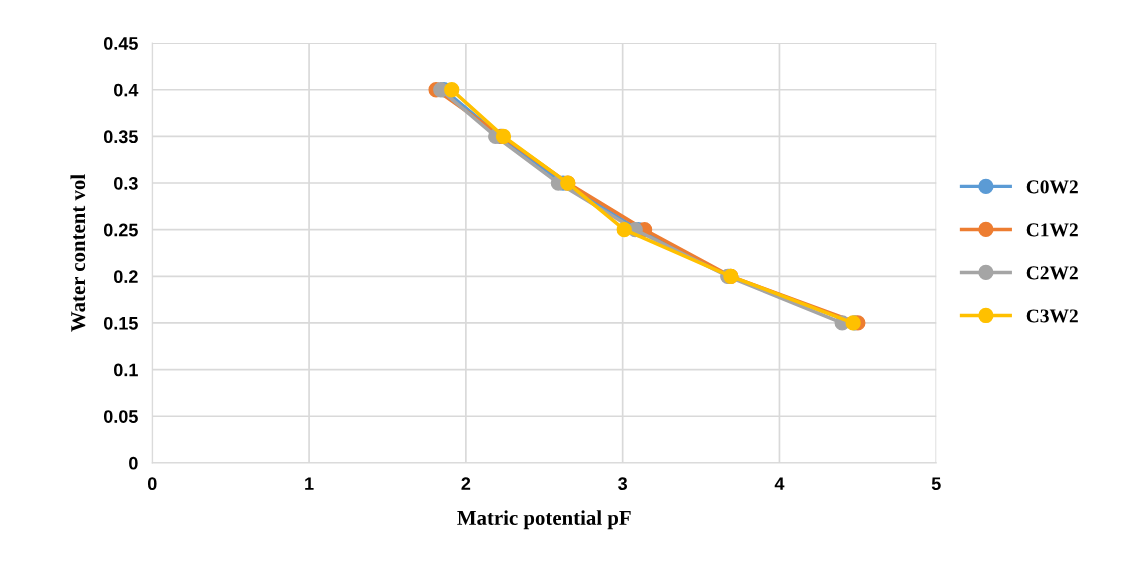 The width and height of the screenshot is (1128, 575). What do you see at coordinates (126, 183) in the screenshot?
I see `y-tick-label: 0.3` at bounding box center [126, 183].